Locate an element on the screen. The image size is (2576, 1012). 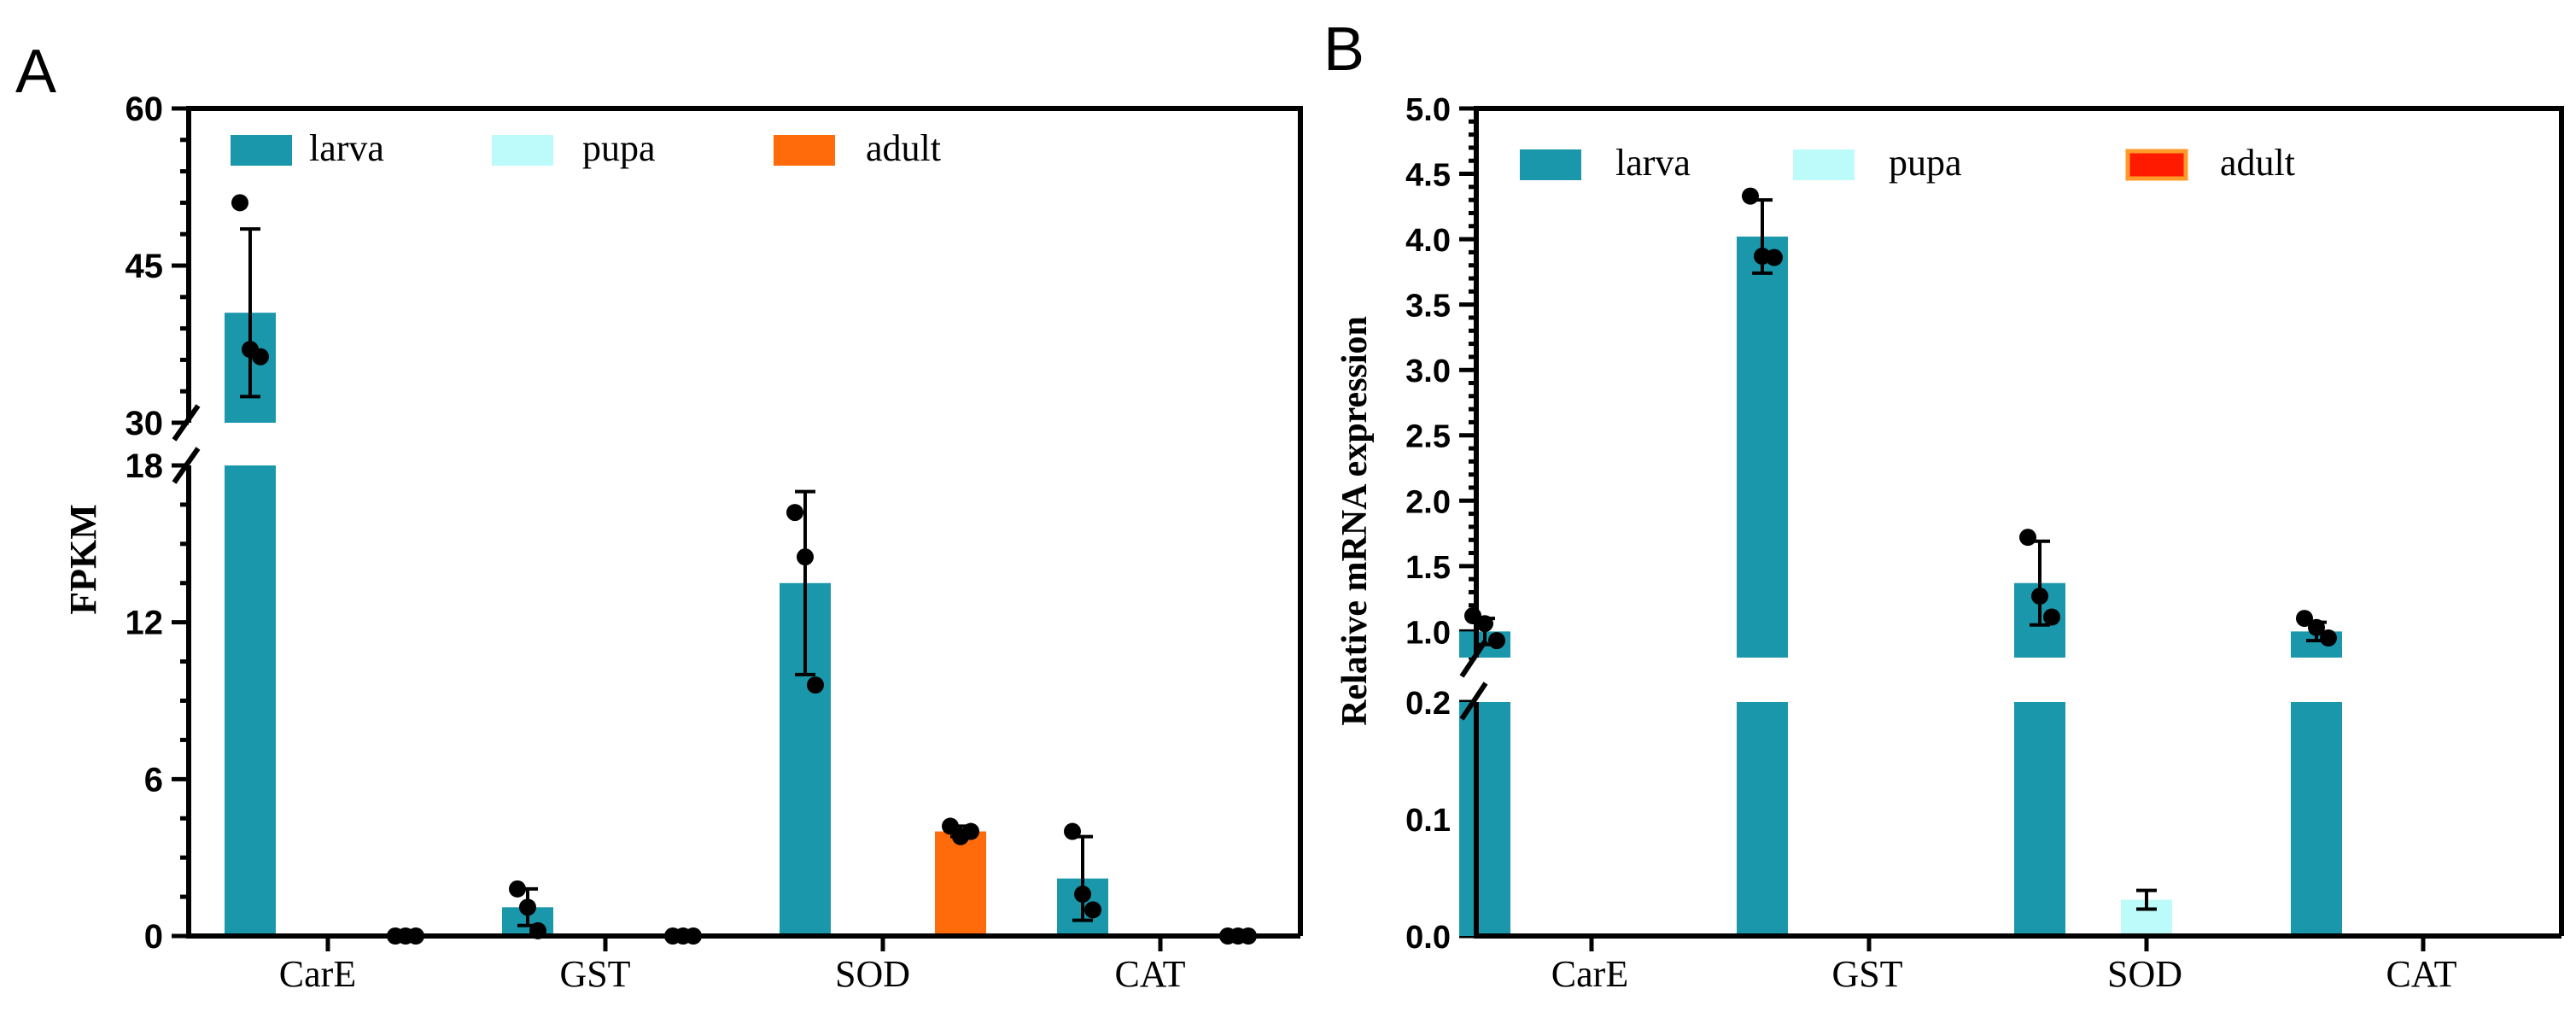
panel-a-legend: larva pupa adult is located at coordinates (586, 148).